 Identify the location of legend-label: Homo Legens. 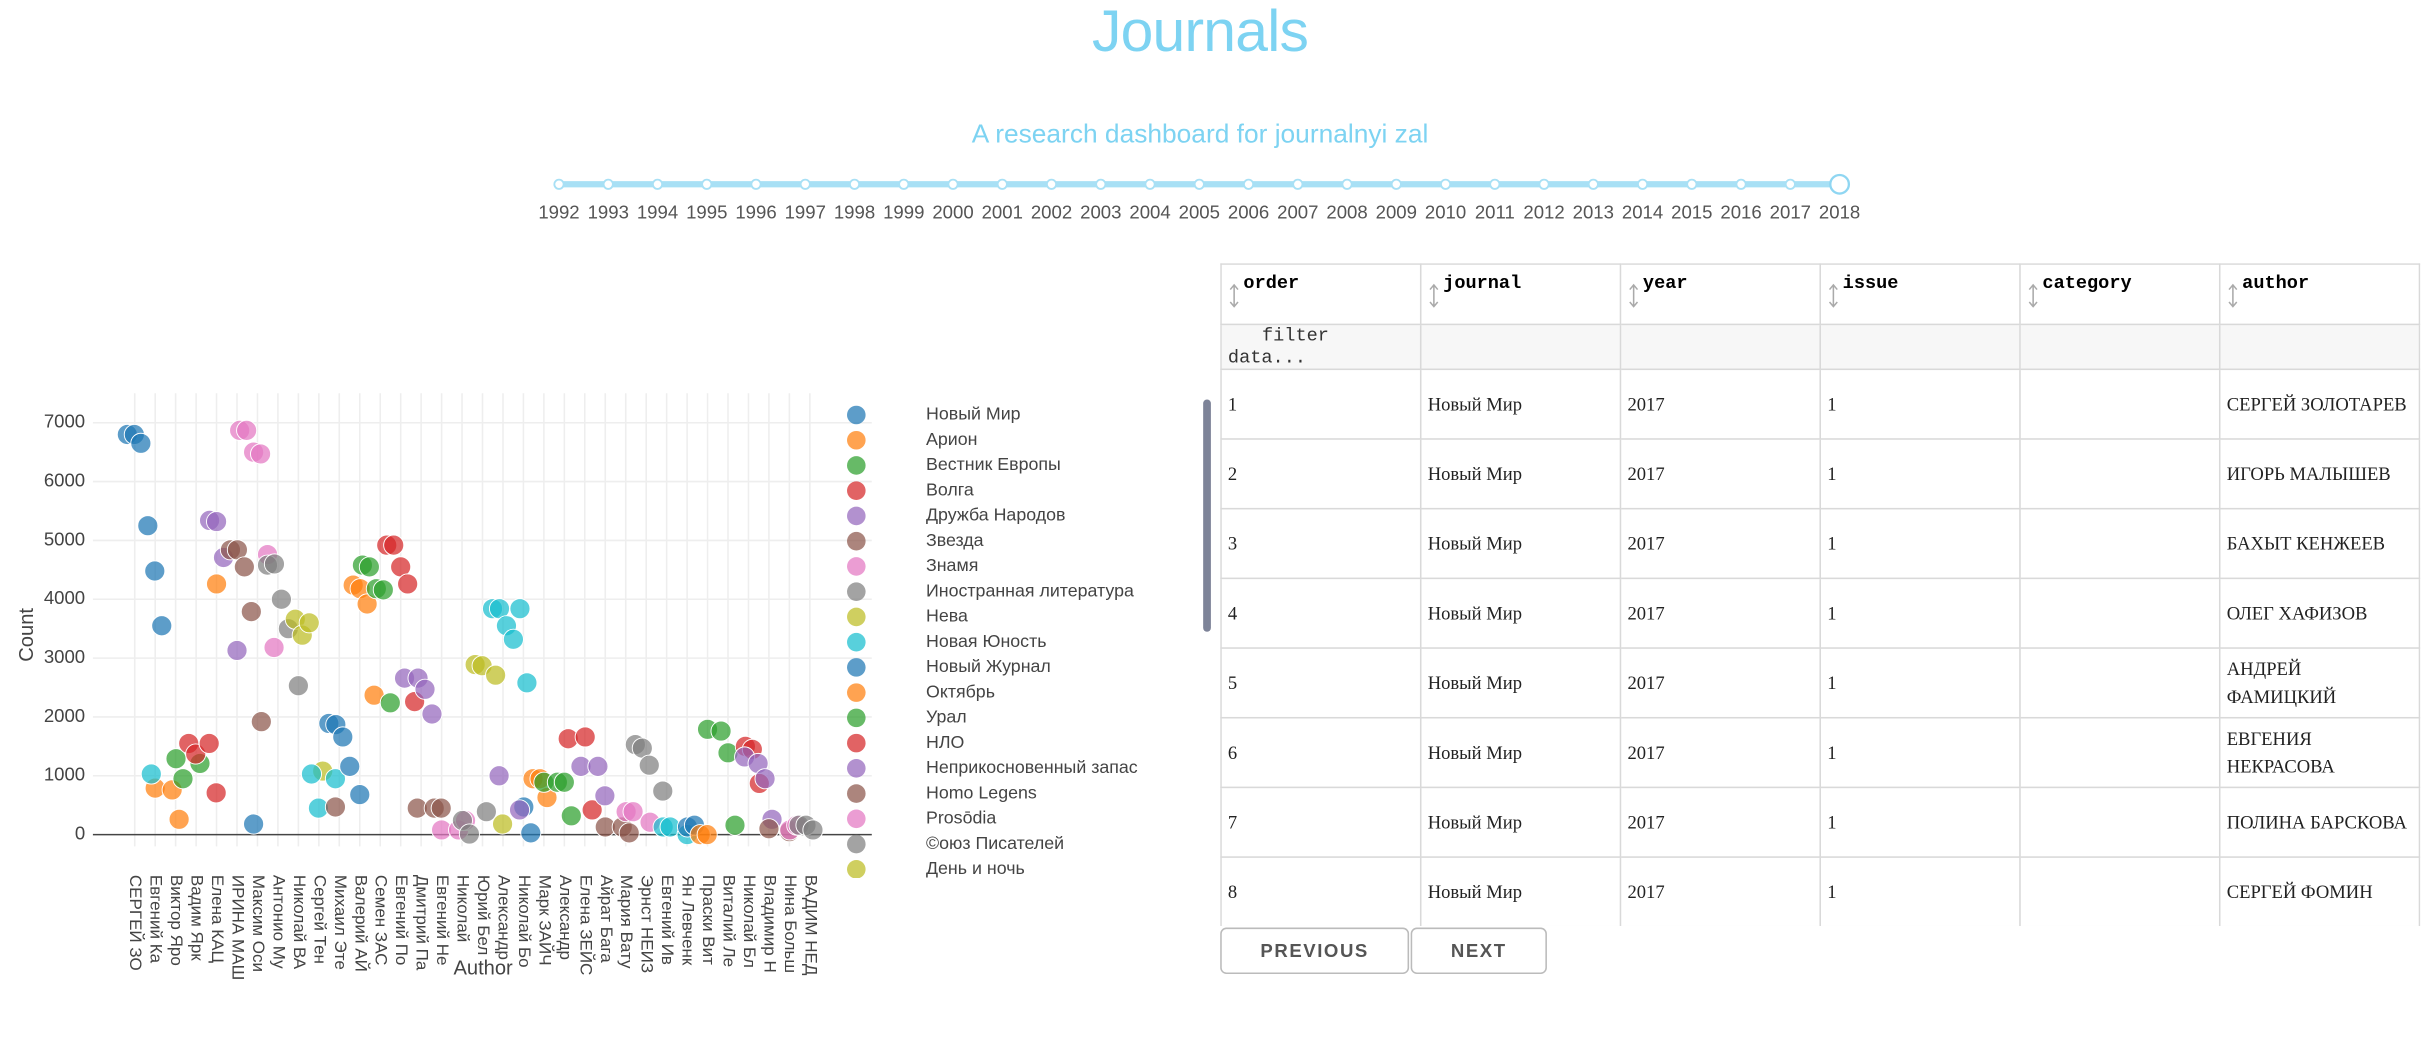
(981, 792).